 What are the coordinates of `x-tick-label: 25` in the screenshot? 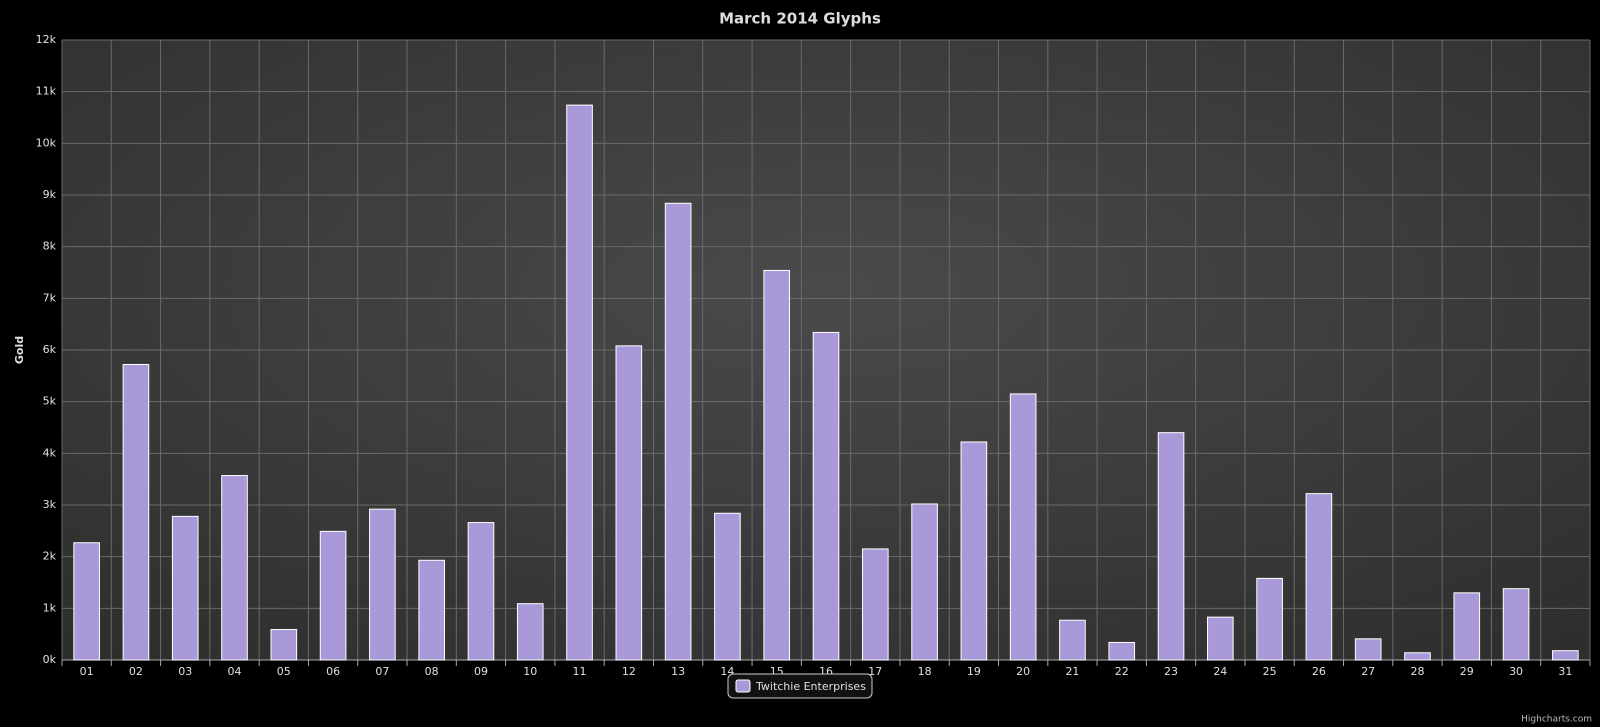 It's located at (1270, 671).